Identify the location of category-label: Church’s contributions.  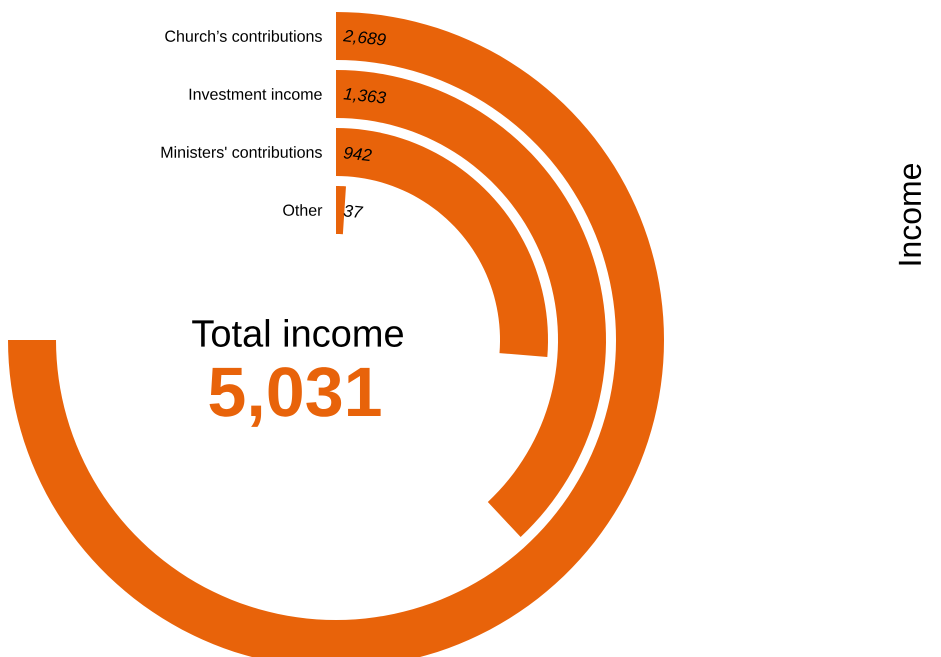
(243, 36).